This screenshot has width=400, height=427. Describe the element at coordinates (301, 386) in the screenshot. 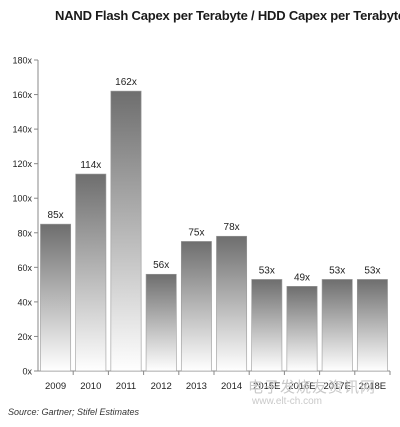

I see `x-tick-label: 2016E` at that location.